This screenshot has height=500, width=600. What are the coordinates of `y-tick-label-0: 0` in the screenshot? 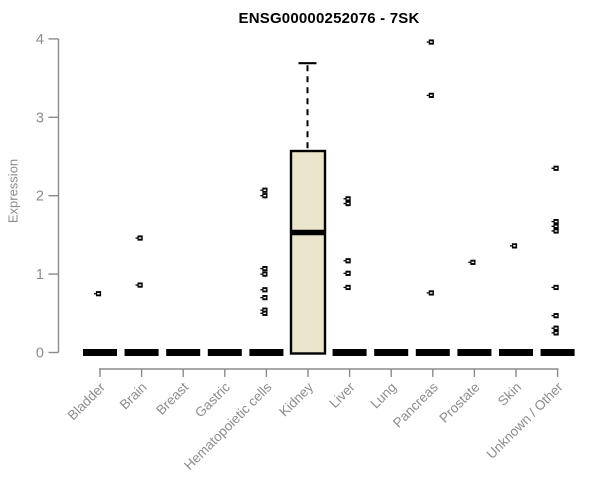 It's located at (40, 354).